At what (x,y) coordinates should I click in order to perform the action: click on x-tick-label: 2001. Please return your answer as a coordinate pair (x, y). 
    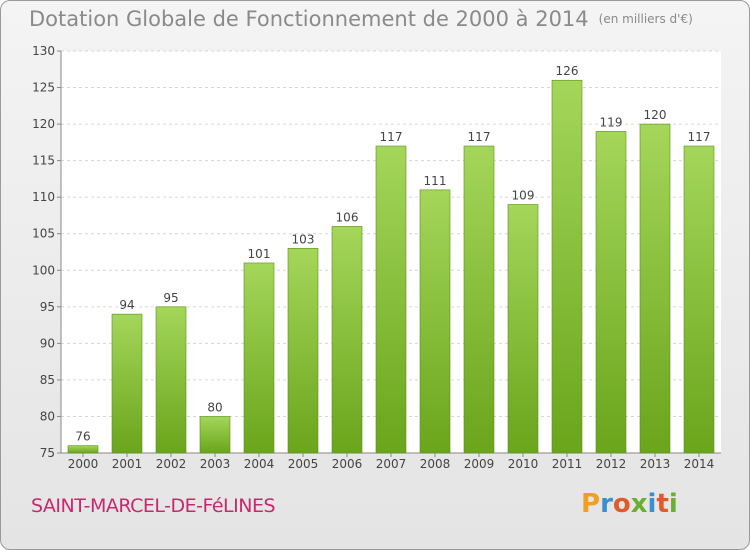
    Looking at the image, I should click on (127, 464).